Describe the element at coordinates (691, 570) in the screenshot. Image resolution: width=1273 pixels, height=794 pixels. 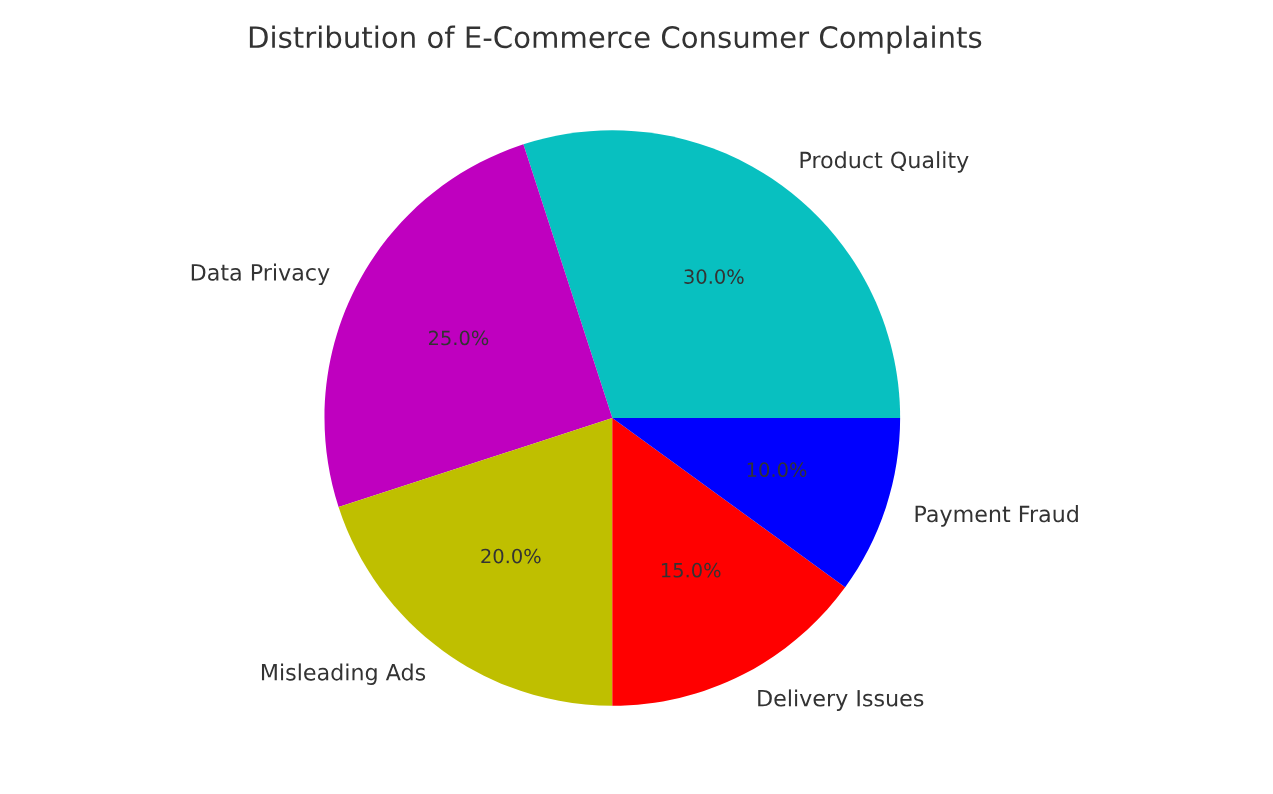
I see `data-label: 15.0%` at that location.